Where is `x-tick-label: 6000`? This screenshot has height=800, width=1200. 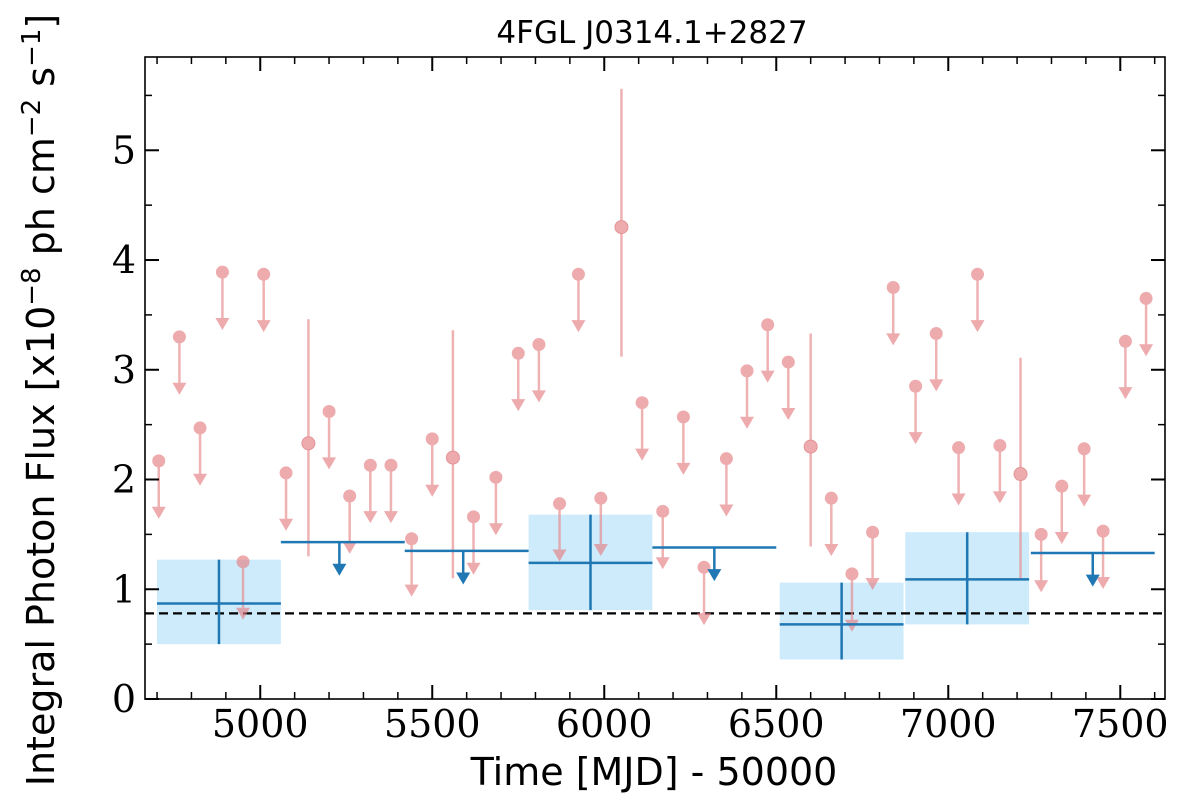 x-tick-label: 6000 is located at coordinates (604, 724).